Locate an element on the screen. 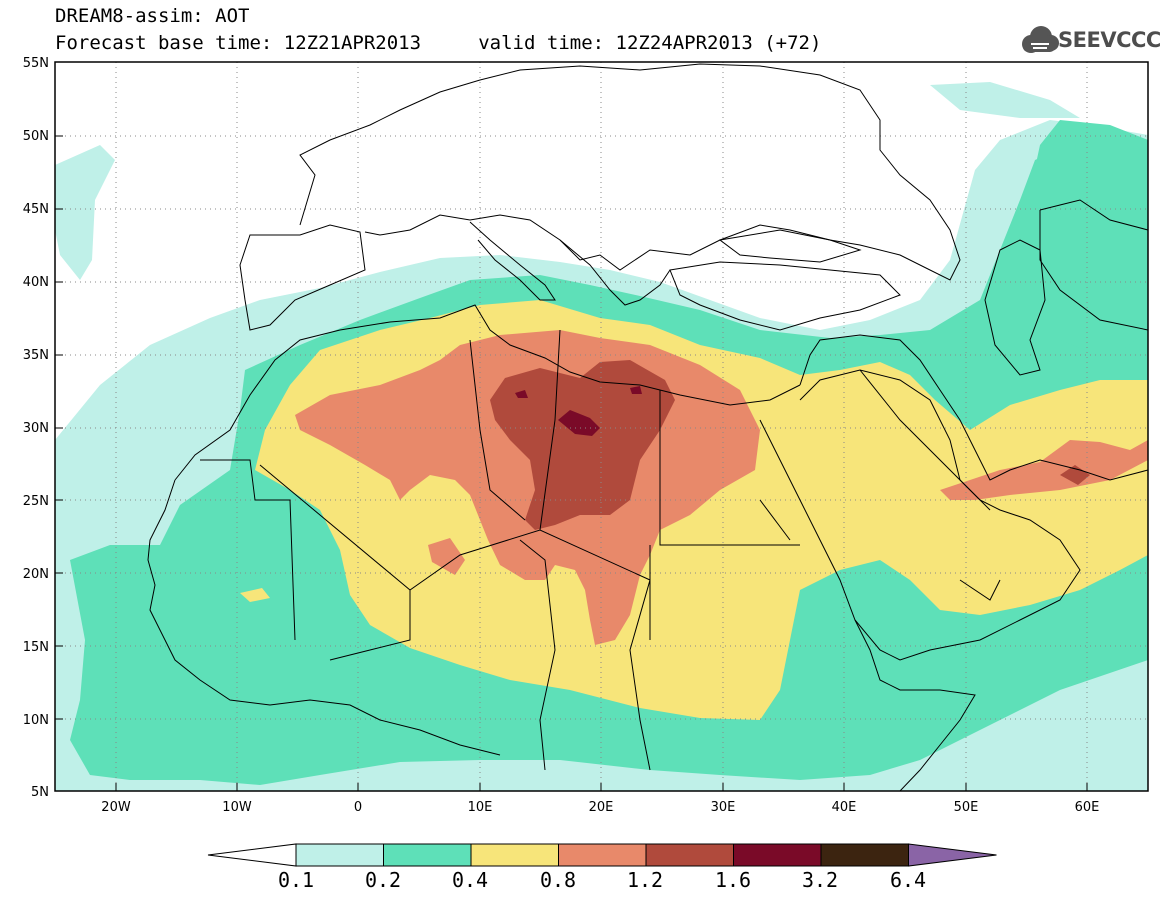  lat-label: 25N is located at coordinates (36, 501).